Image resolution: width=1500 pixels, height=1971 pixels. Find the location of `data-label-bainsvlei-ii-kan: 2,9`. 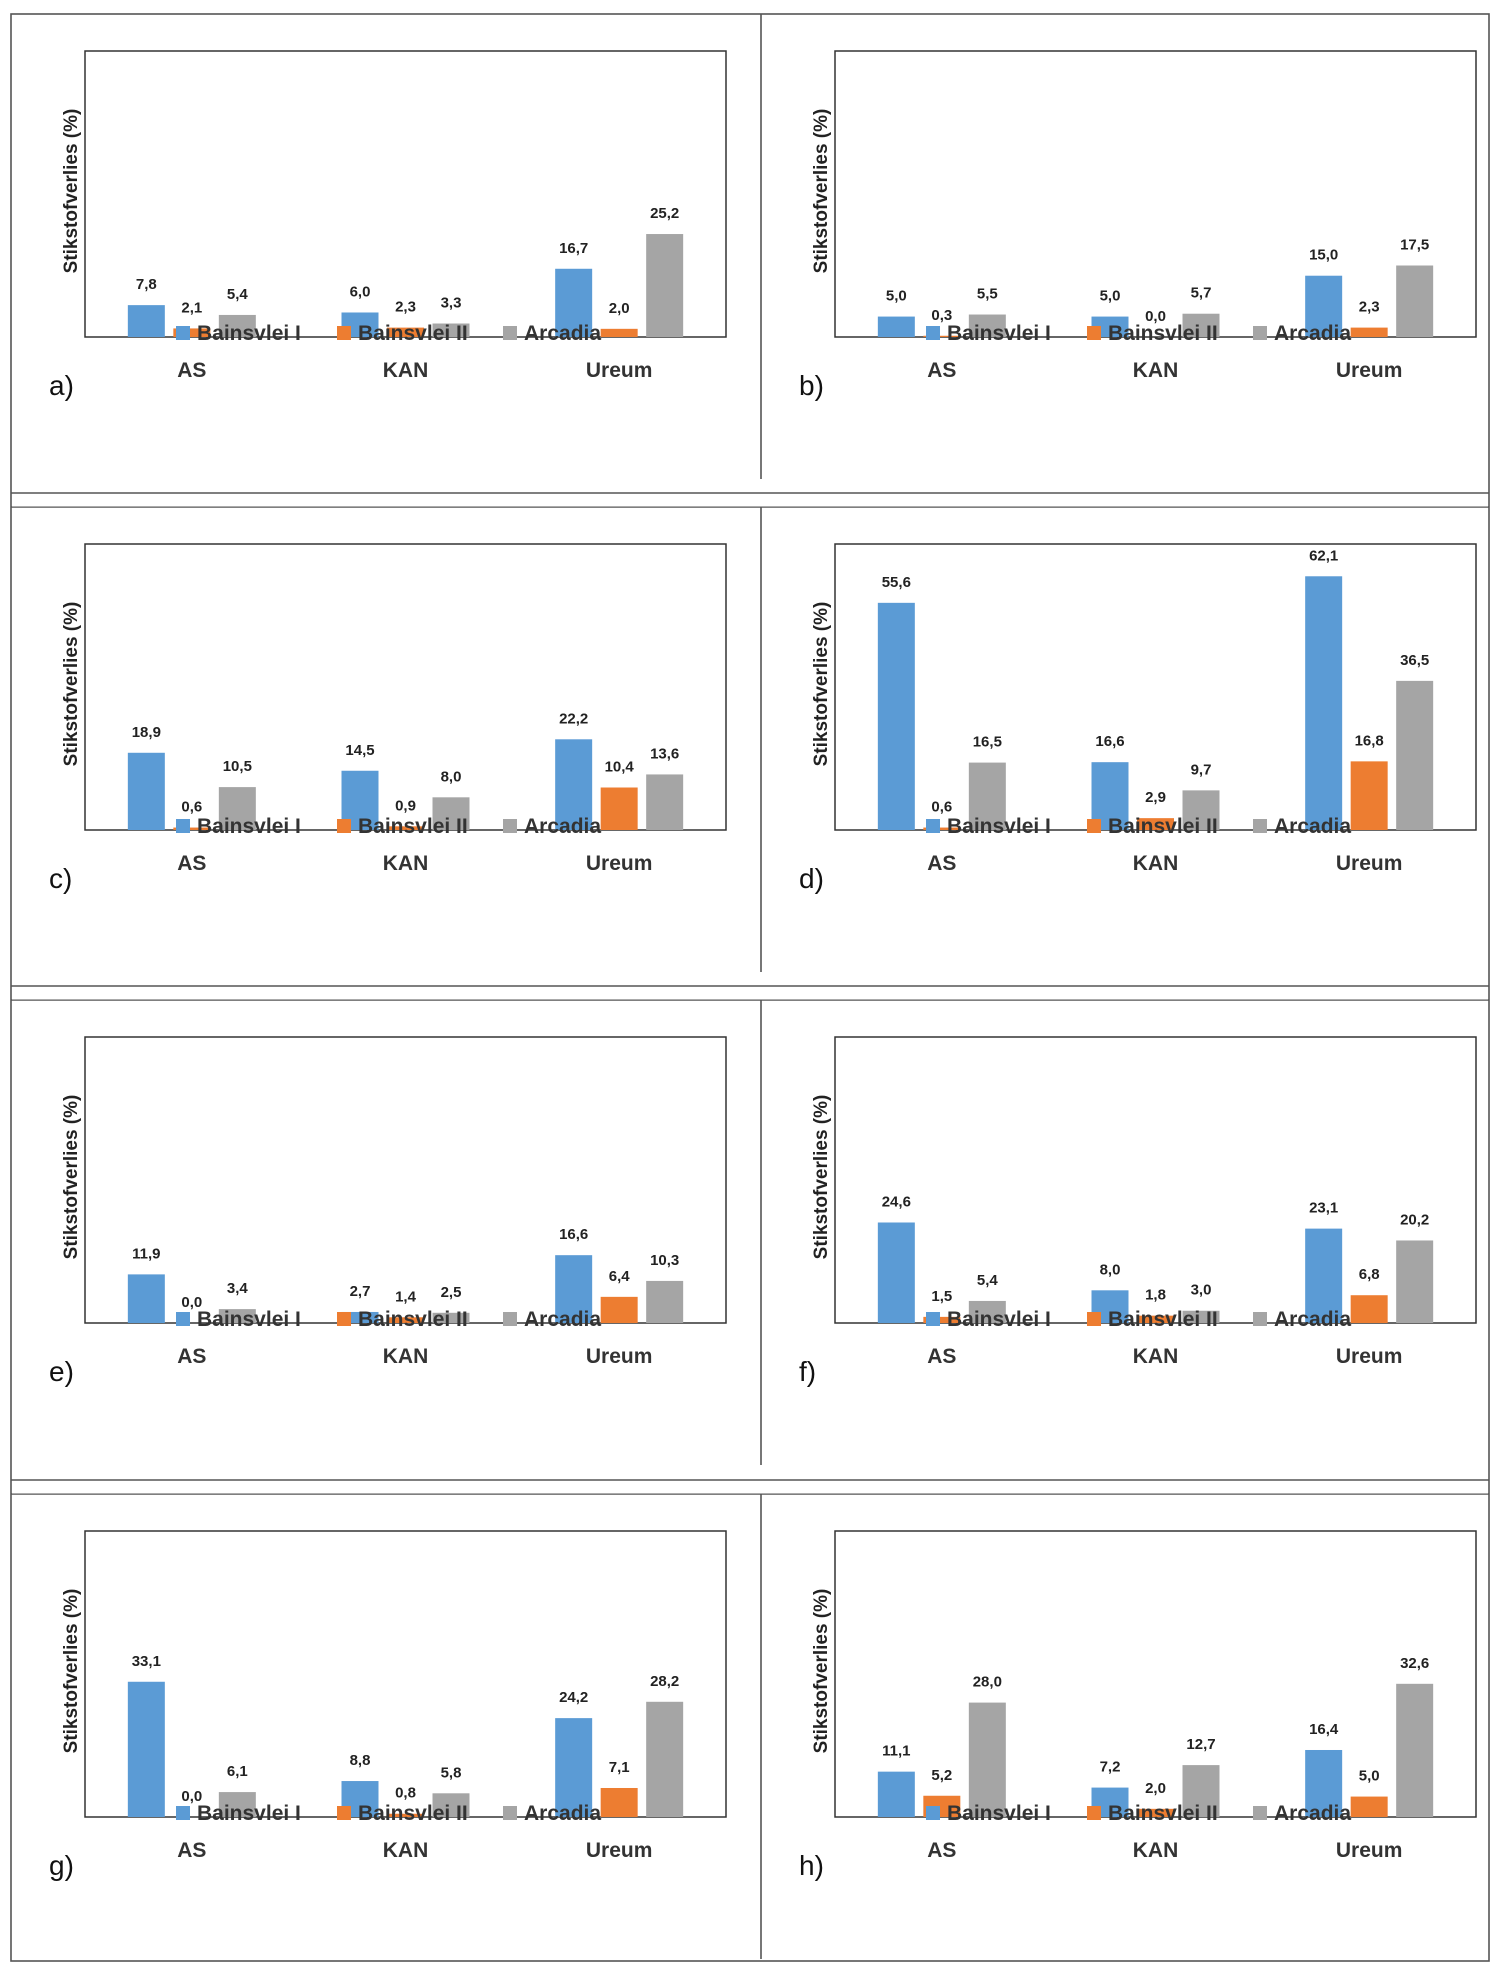

data-label-bainsvlei-ii-kan: 2,9 is located at coordinates (1155, 797).